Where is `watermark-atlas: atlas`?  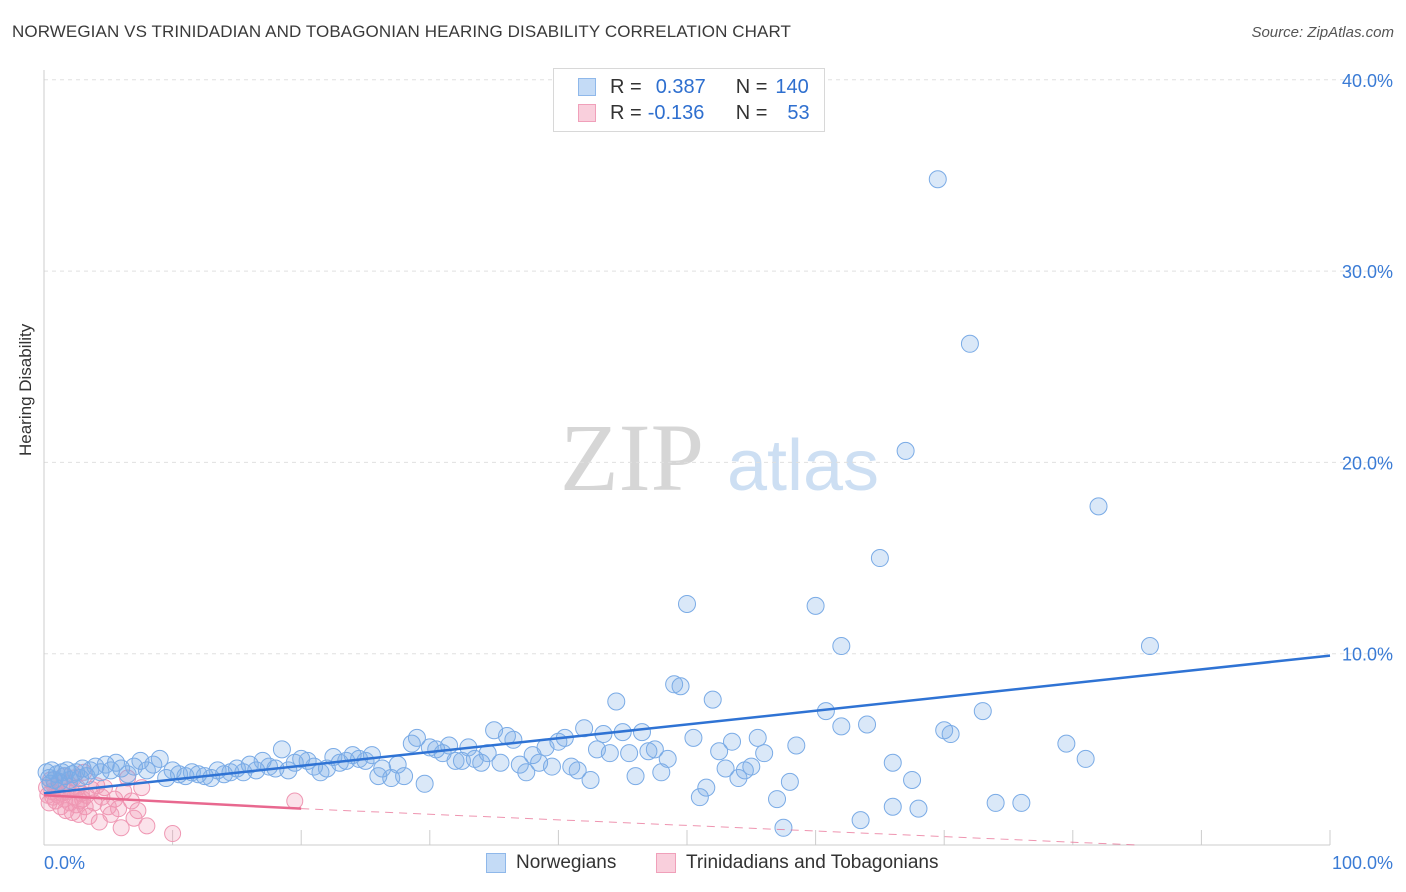
watermark-atlas: atlas is located at coordinates (803, 466).